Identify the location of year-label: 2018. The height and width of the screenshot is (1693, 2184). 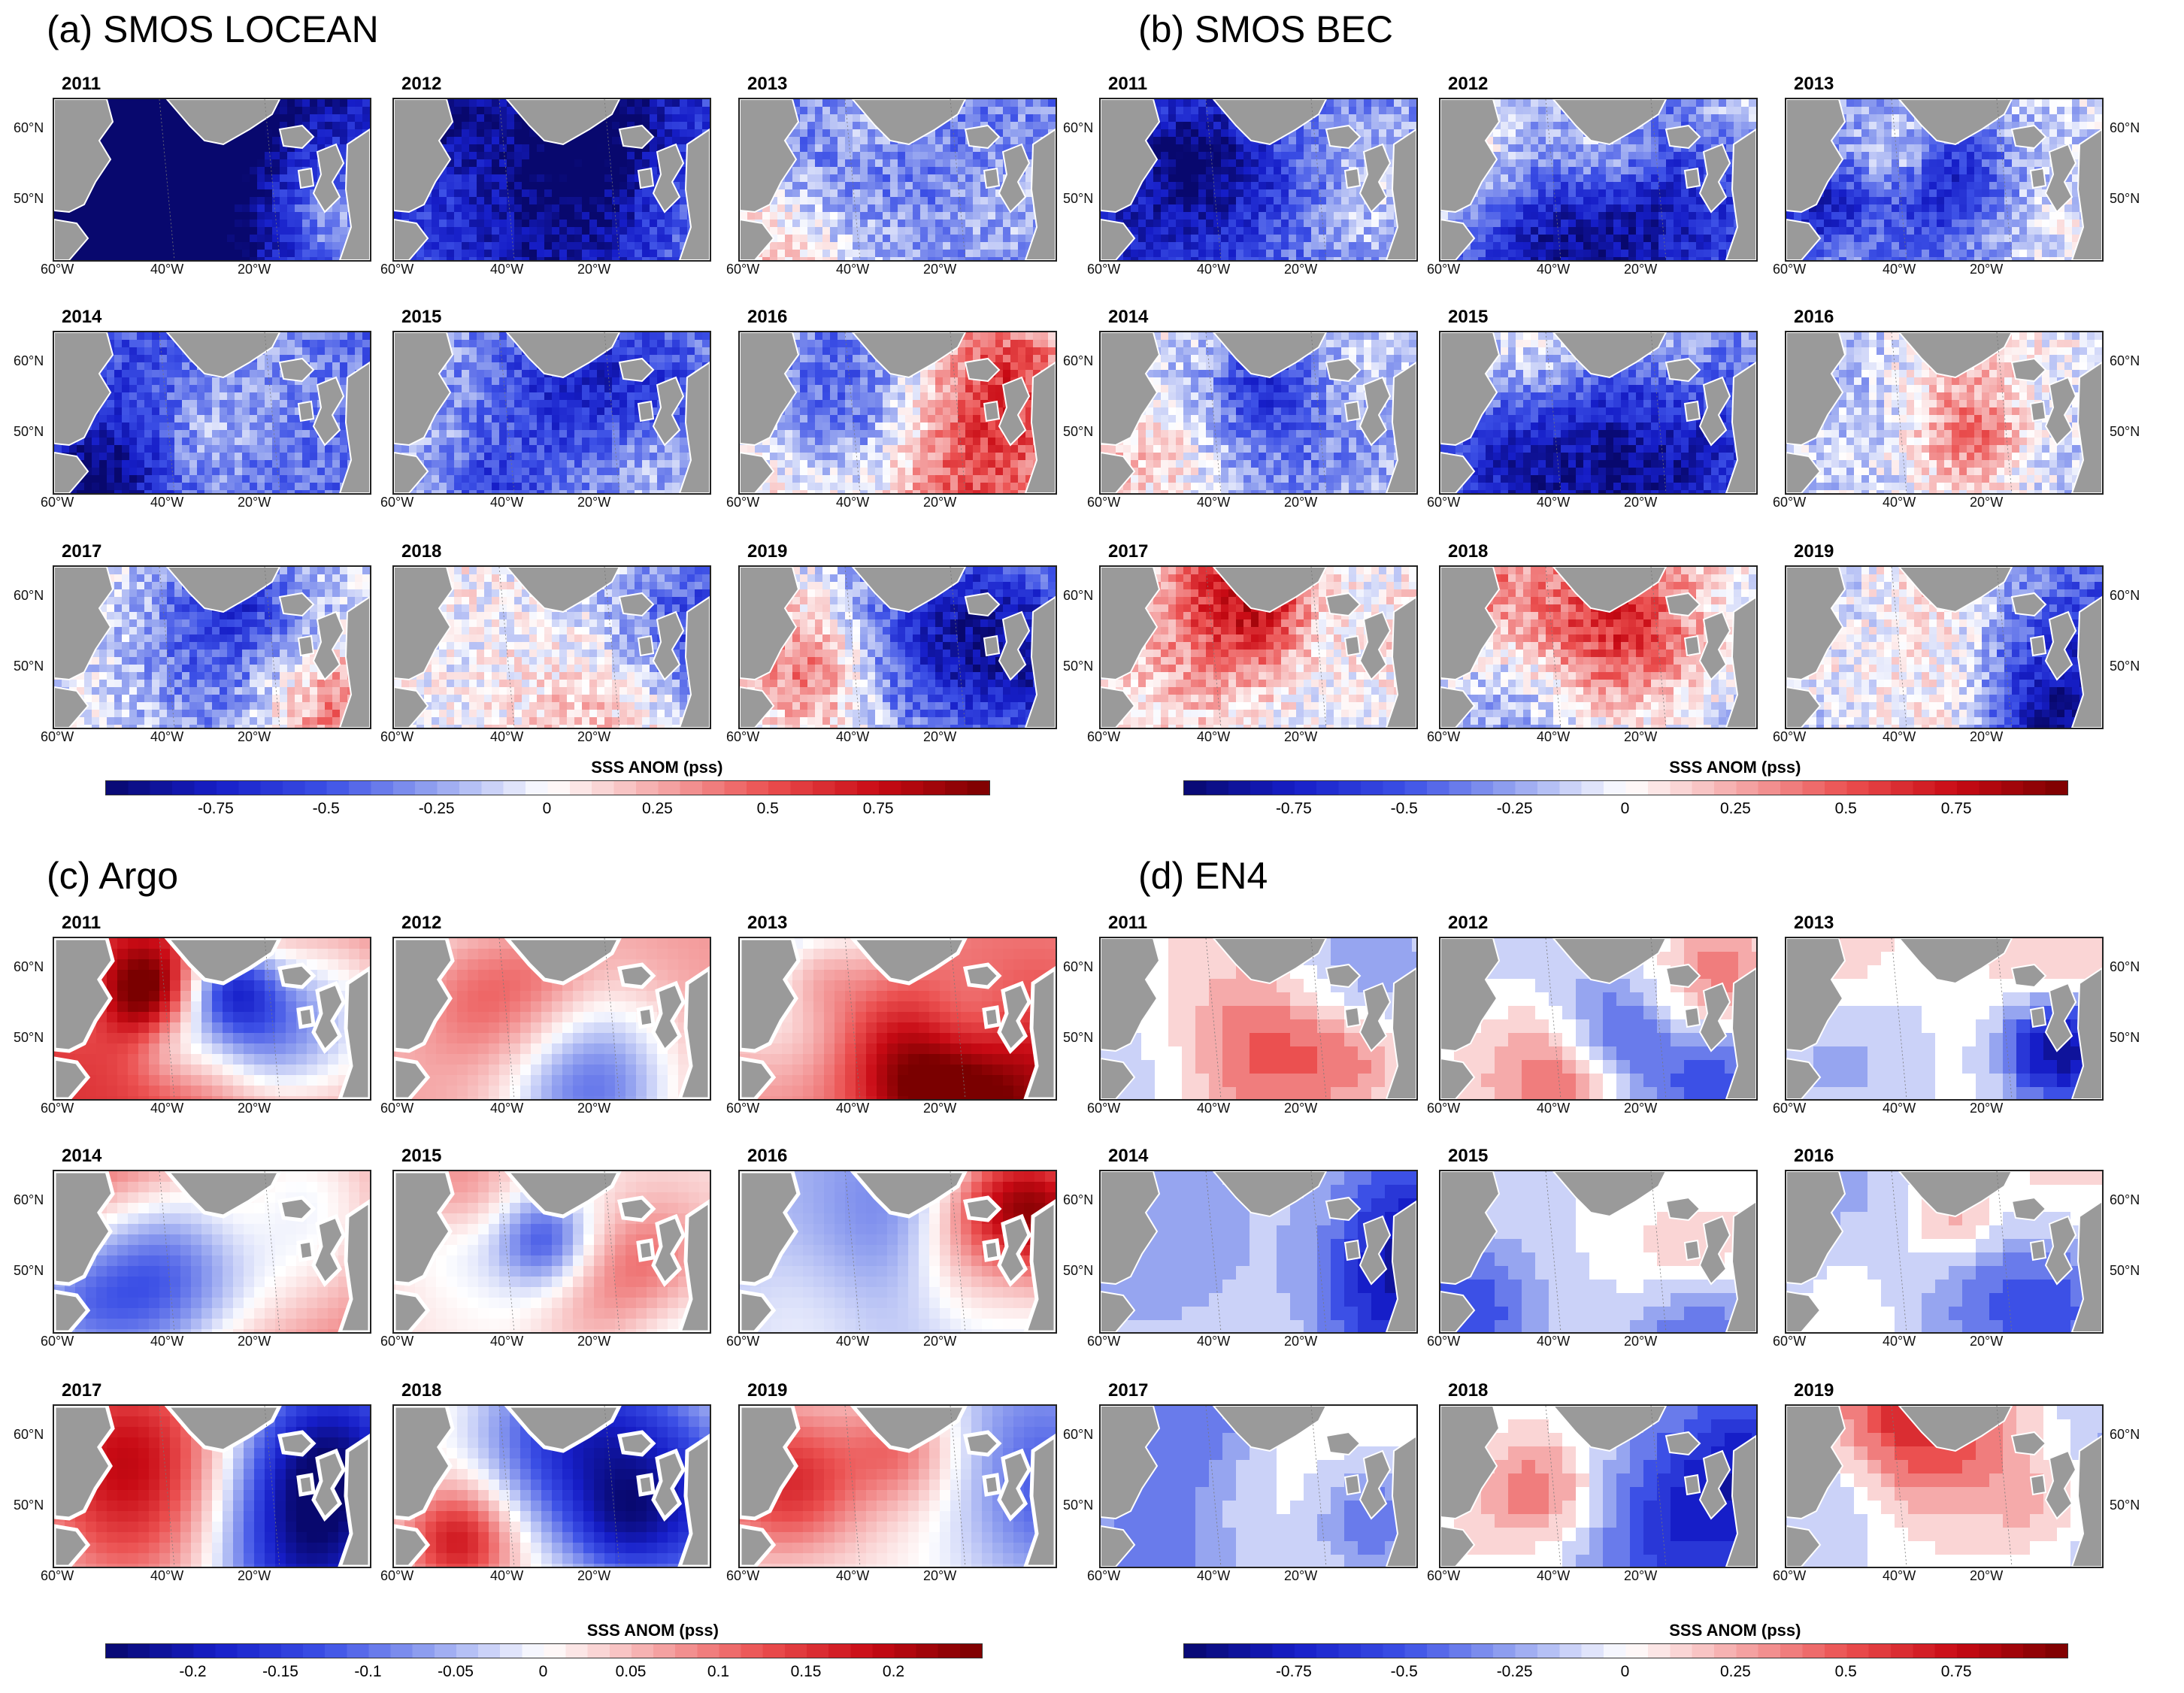
(421, 551).